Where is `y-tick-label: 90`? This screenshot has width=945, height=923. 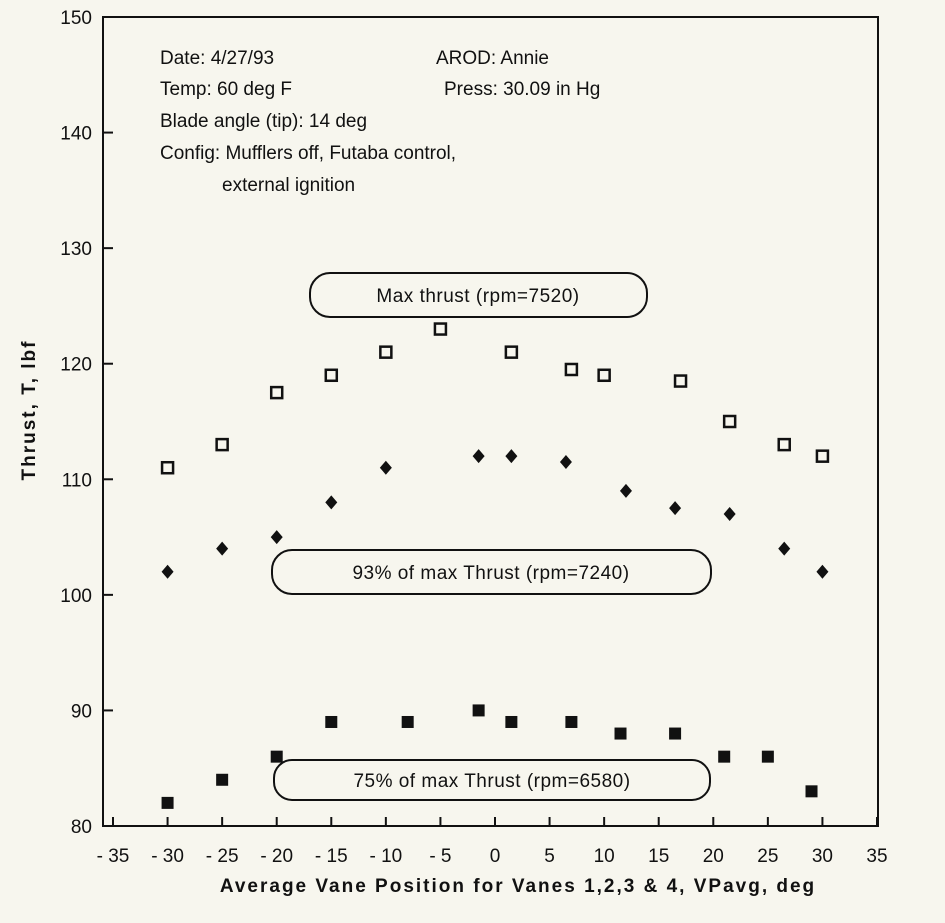
y-tick-label: 90 is located at coordinates (81, 711).